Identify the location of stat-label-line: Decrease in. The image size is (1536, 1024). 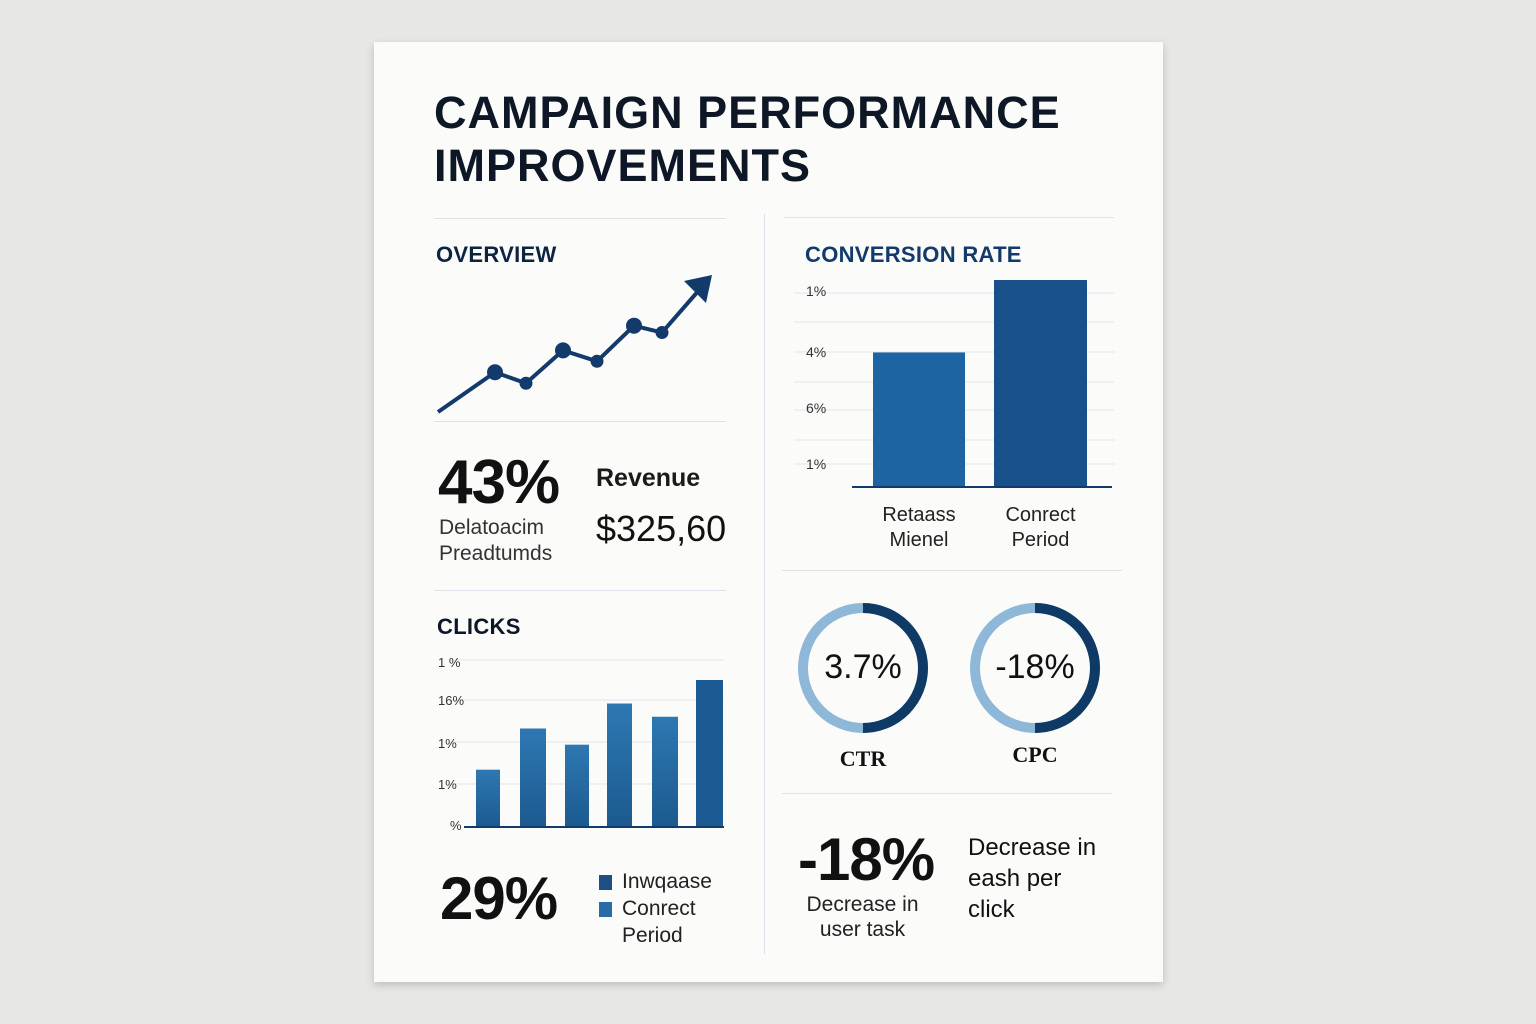
(862, 904).